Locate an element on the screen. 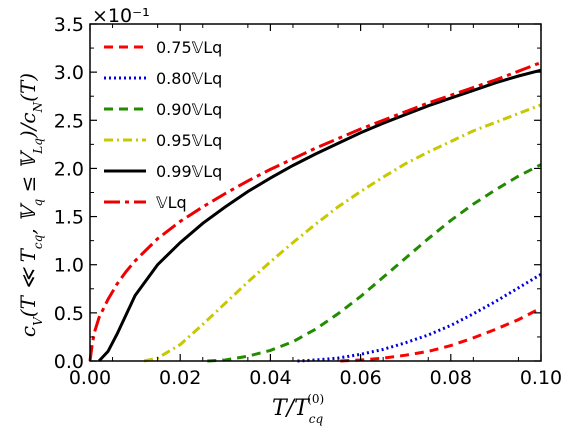 The image size is (572, 432). x-tick-label: 0.08 is located at coordinates (451, 378).